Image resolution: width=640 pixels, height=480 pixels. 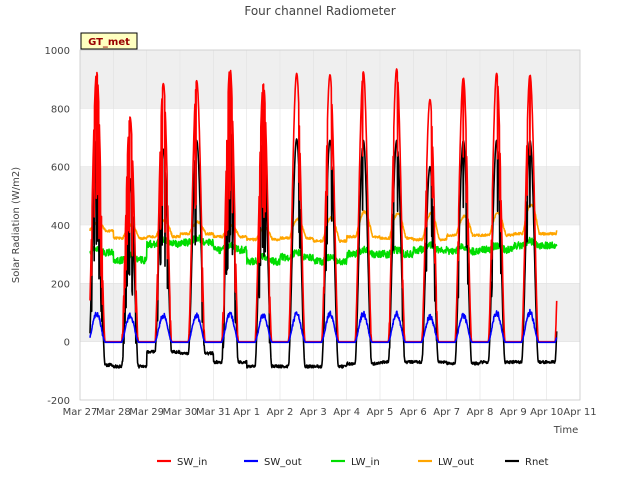 I want to click on x-tick-label: Apr 2, so click(x=280, y=412).